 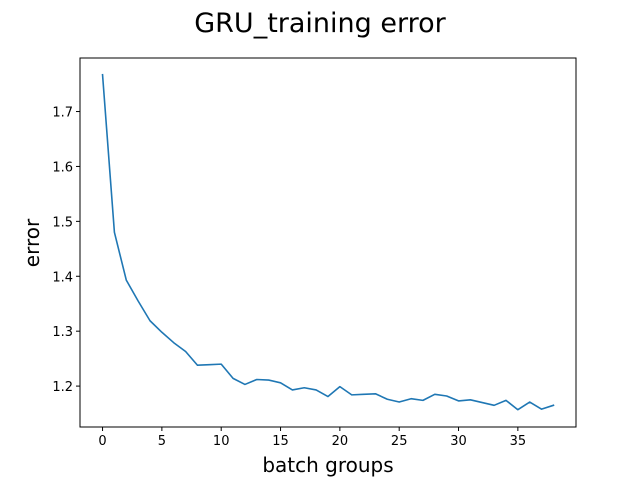 What do you see at coordinates (221, 441) in the screenshot?
I see `x-tick-label: 10` at bounding box center [221, 441].